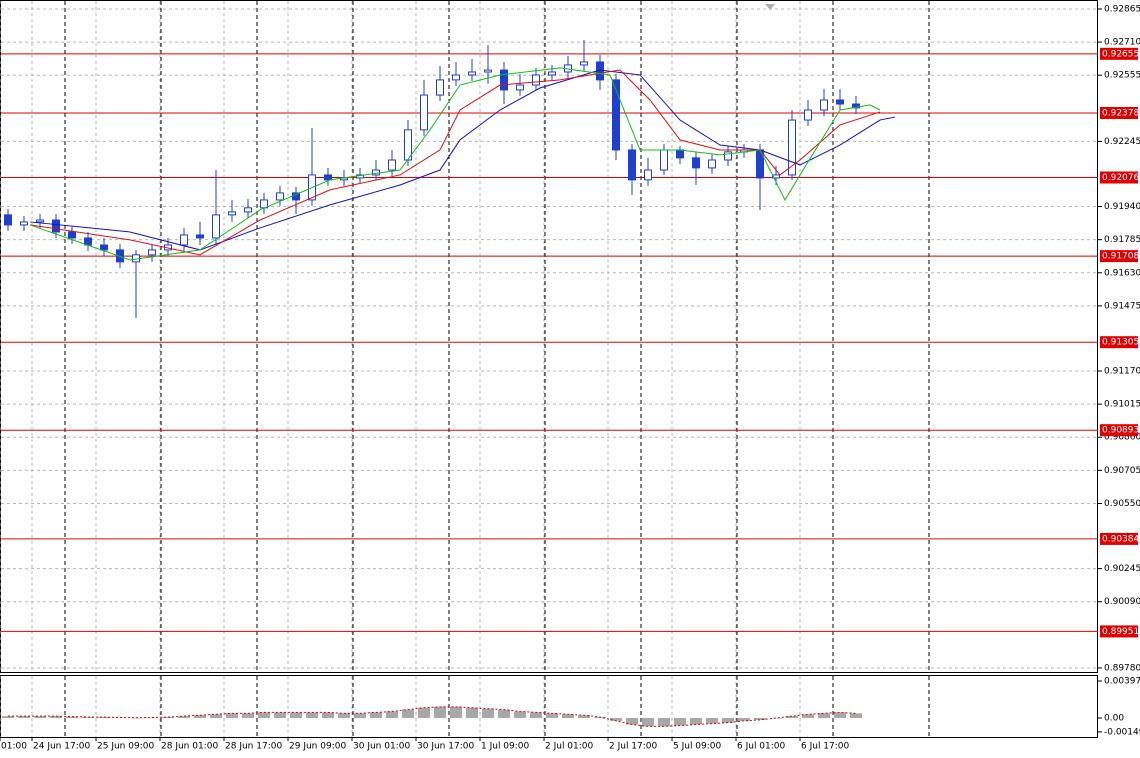 Image resolution: width=1140 pixels, height=758 pixels. I want to click on y-tick-label: 0.92245, so click(1122, 142).